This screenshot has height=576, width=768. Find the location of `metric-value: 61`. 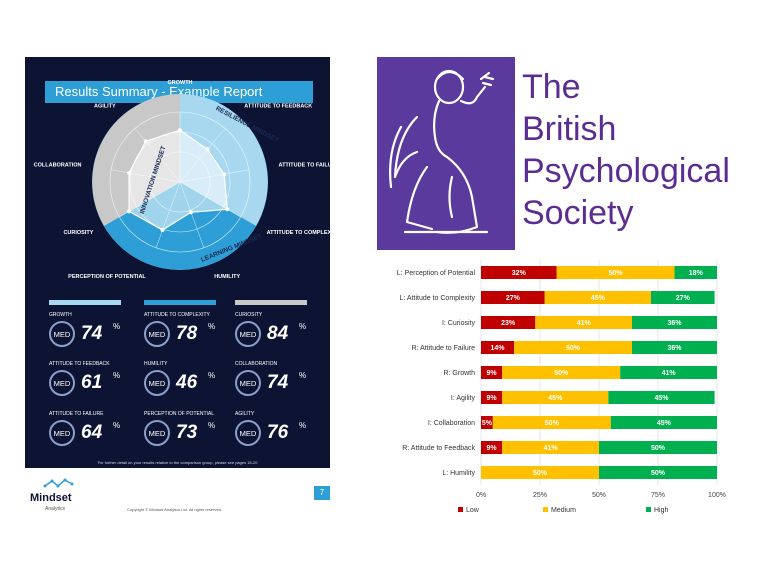

metric-value: 61 is located at coordinates (92, 382).